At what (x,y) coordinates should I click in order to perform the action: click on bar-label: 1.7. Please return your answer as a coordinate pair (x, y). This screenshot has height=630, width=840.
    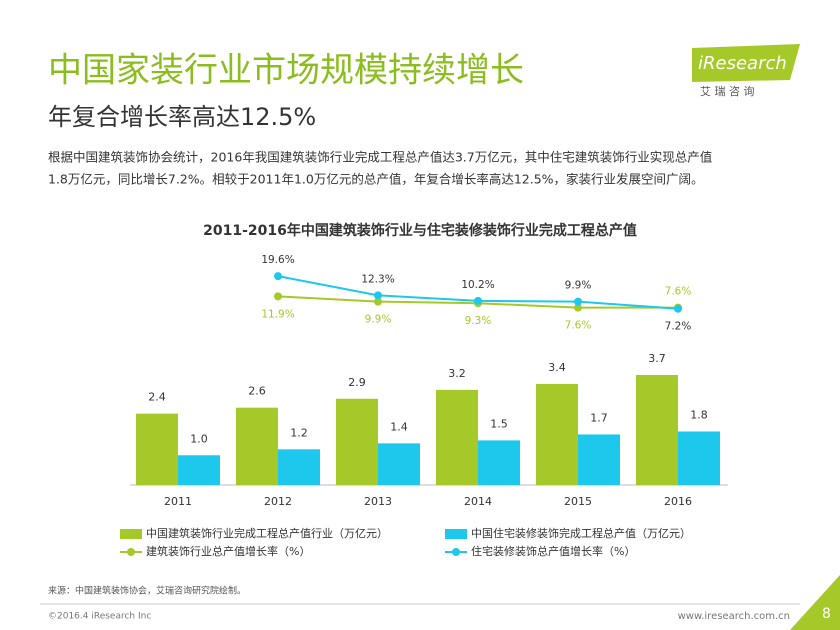
    Looking at the image, I should click on (599, 417).